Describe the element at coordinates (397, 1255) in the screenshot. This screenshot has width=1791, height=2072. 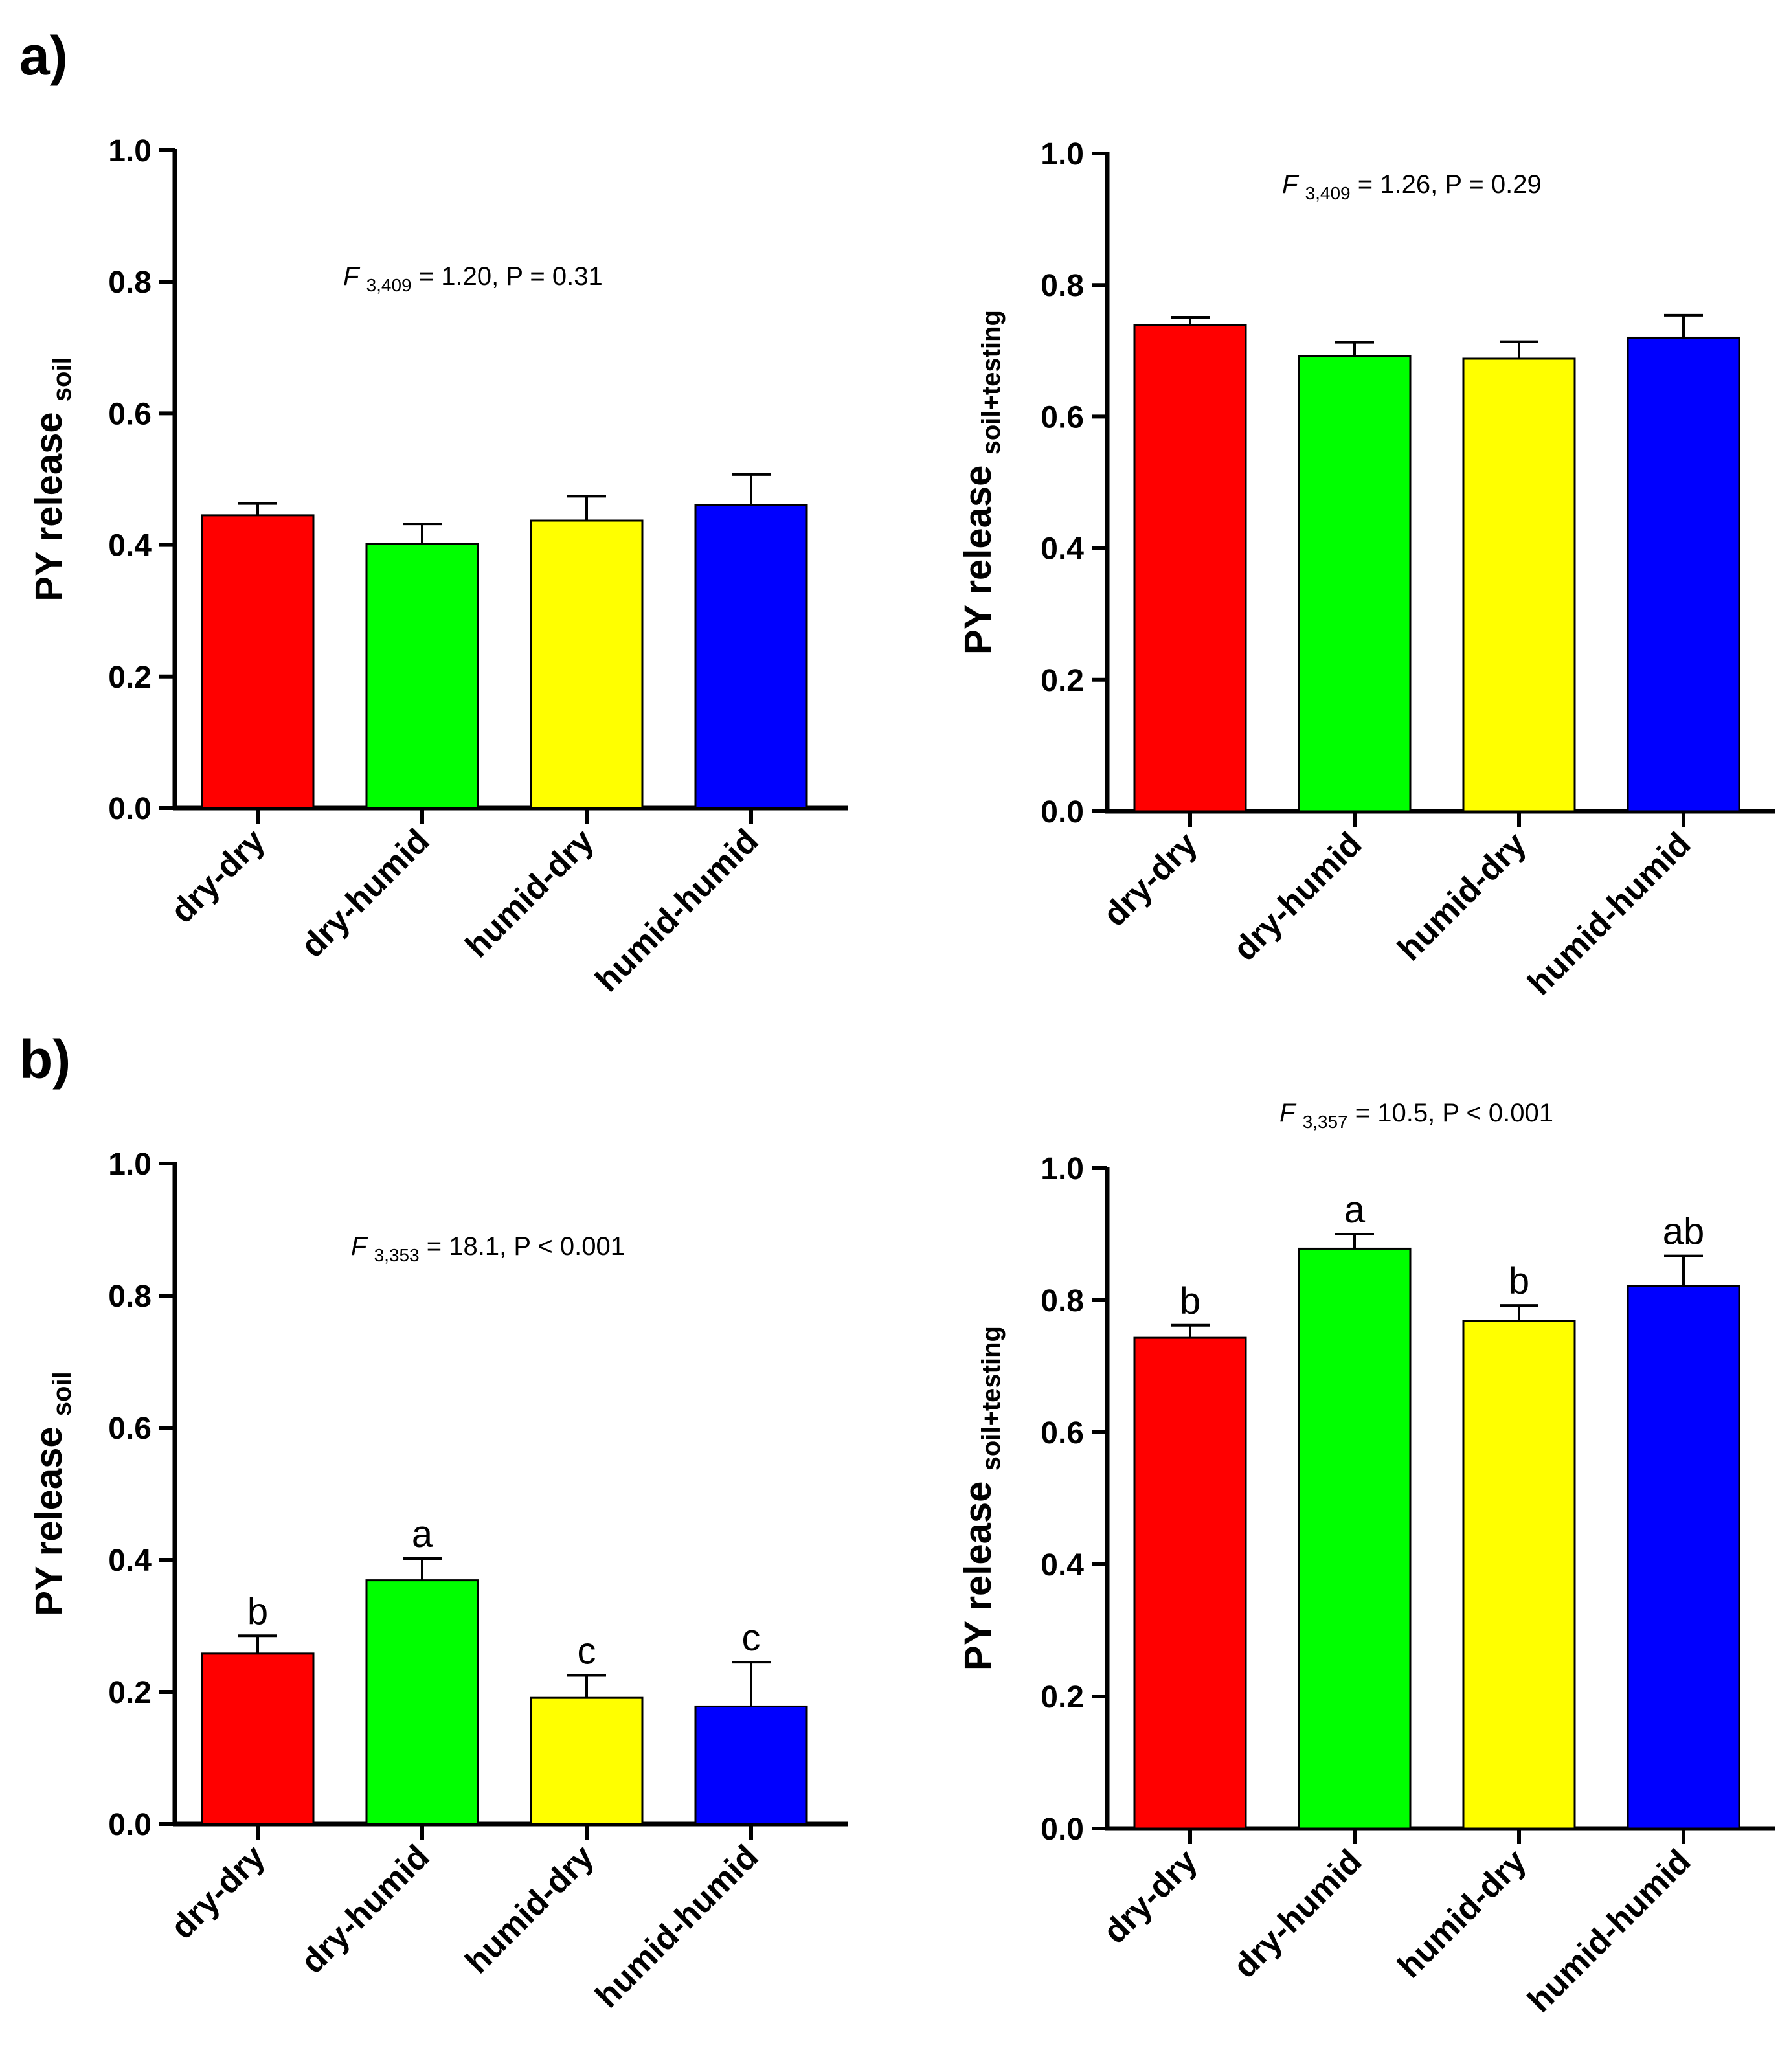
I see `stat-degrees-of-freedom: 3,353` at that location.